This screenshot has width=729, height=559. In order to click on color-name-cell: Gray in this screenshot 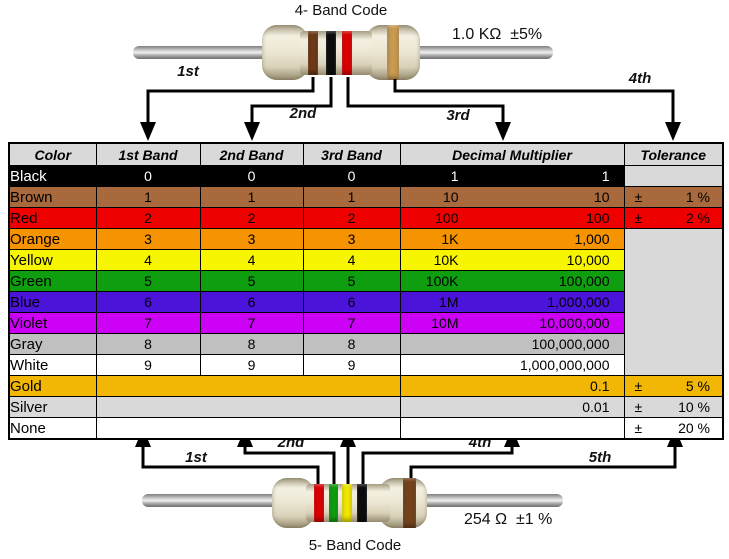, I will do `click(52, 344)`.